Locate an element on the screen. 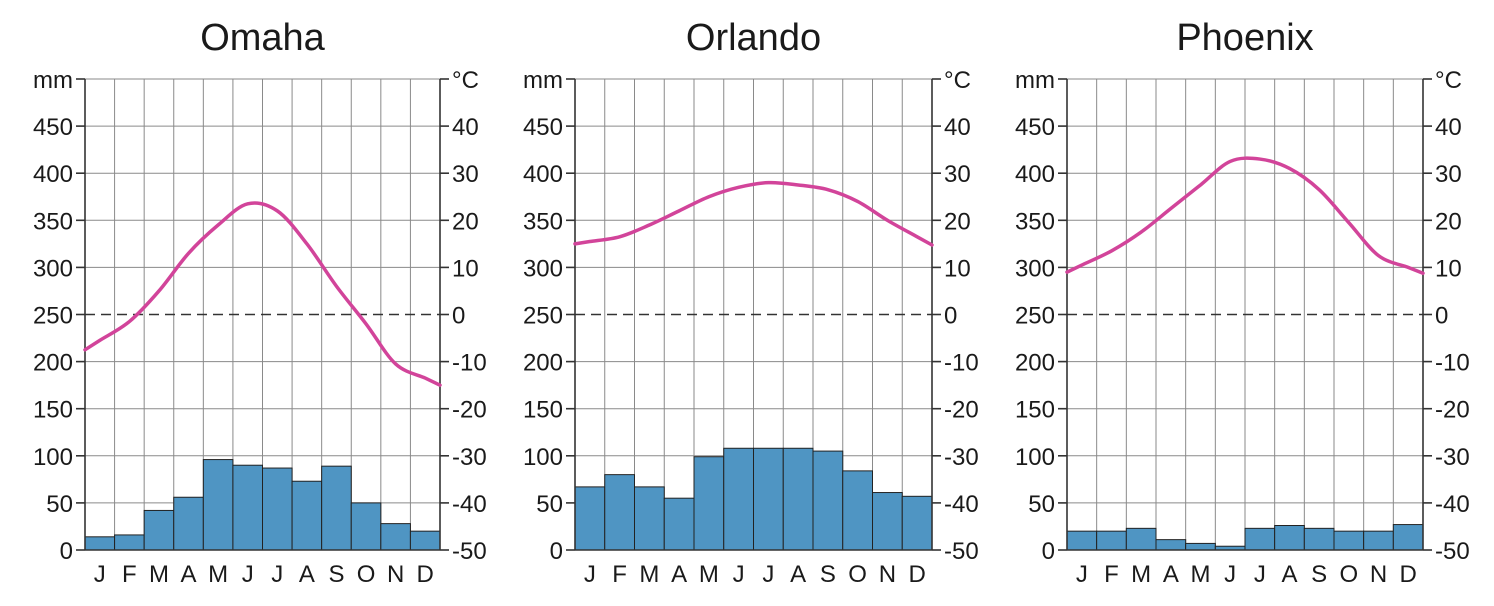 Image resolution: width=1494 pixels, height=606 pixels. right-tick-label: -30 is located at coordinates (469, 457).